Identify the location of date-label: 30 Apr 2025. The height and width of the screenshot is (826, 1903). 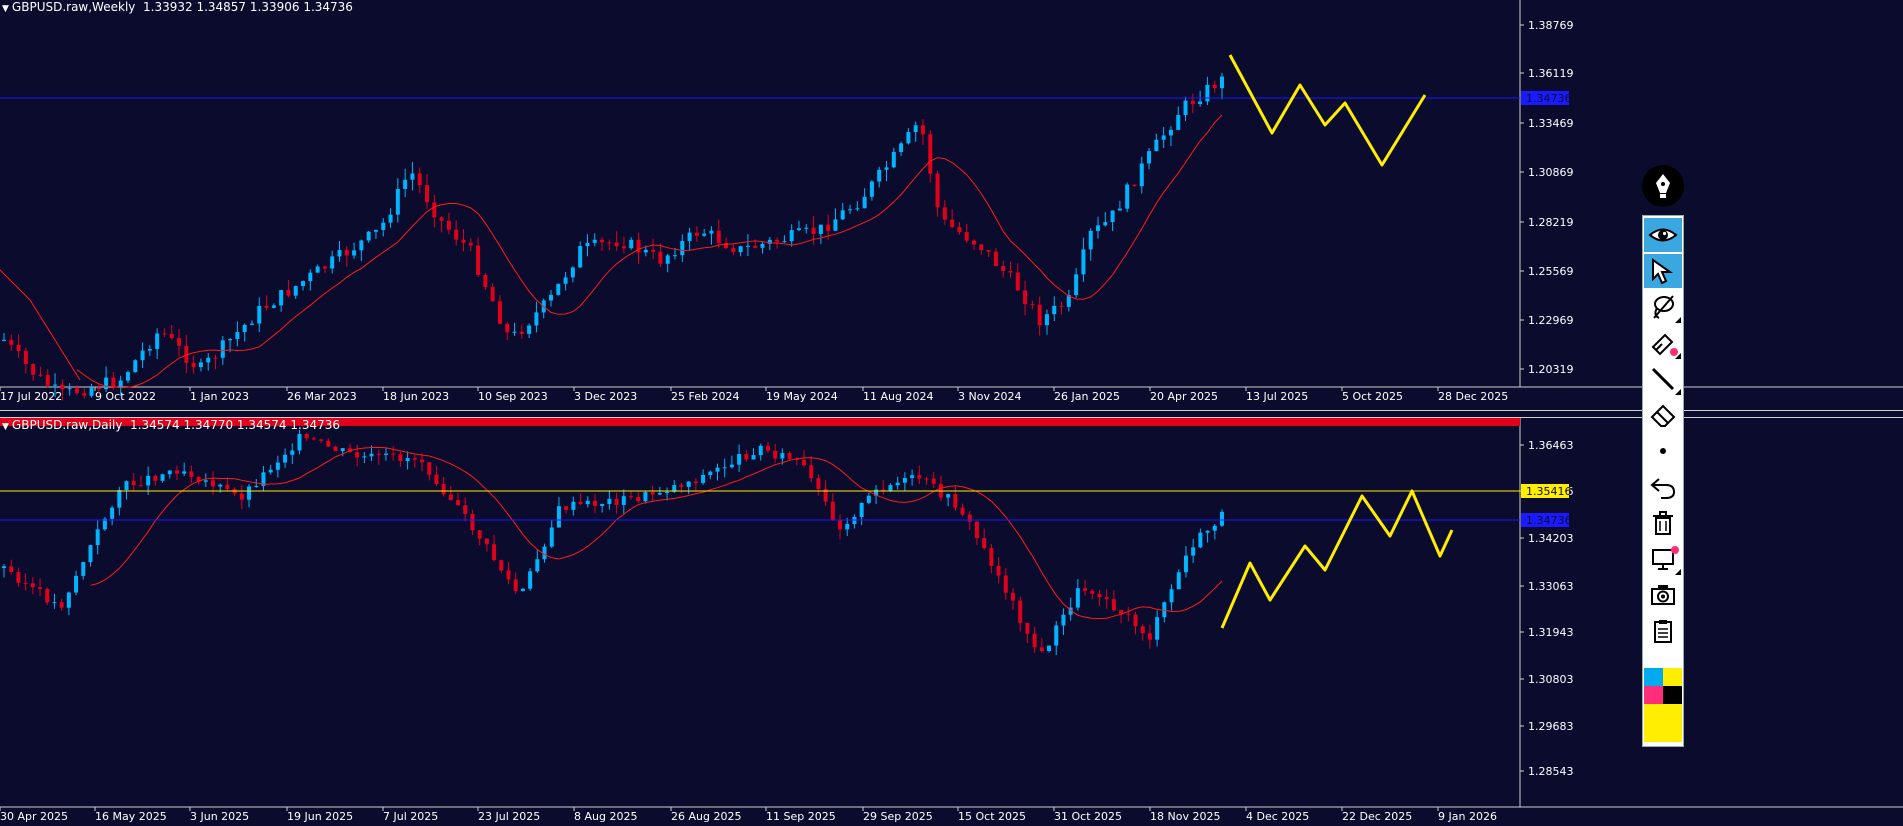
(34, 816).